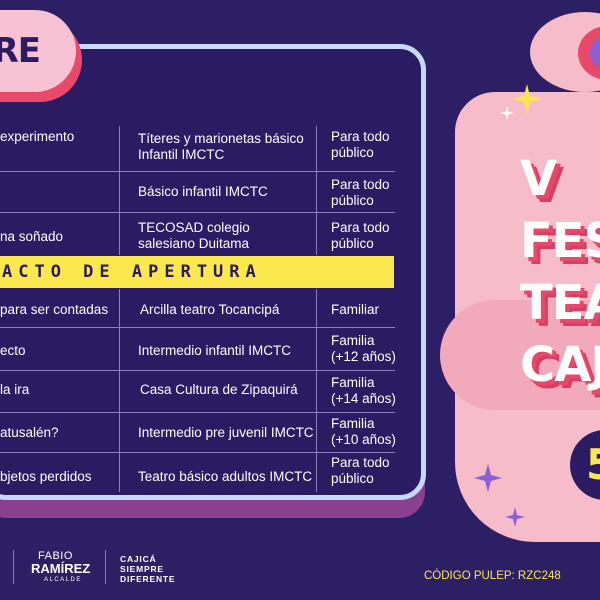 The image size is (600, 600). I want to click on star-badge-icon, so click(488, 478).